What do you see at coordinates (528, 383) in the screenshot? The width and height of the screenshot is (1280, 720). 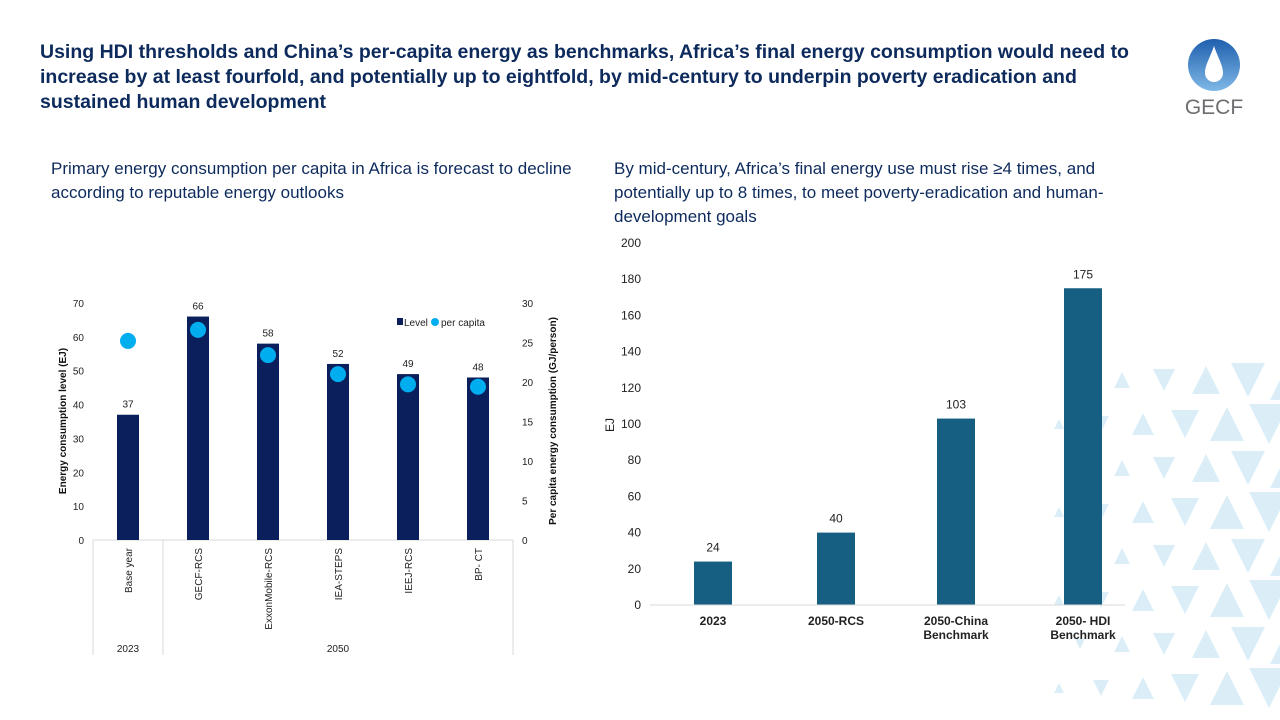 I see `right-y-tick: 20` at bounding box center [528, 383].